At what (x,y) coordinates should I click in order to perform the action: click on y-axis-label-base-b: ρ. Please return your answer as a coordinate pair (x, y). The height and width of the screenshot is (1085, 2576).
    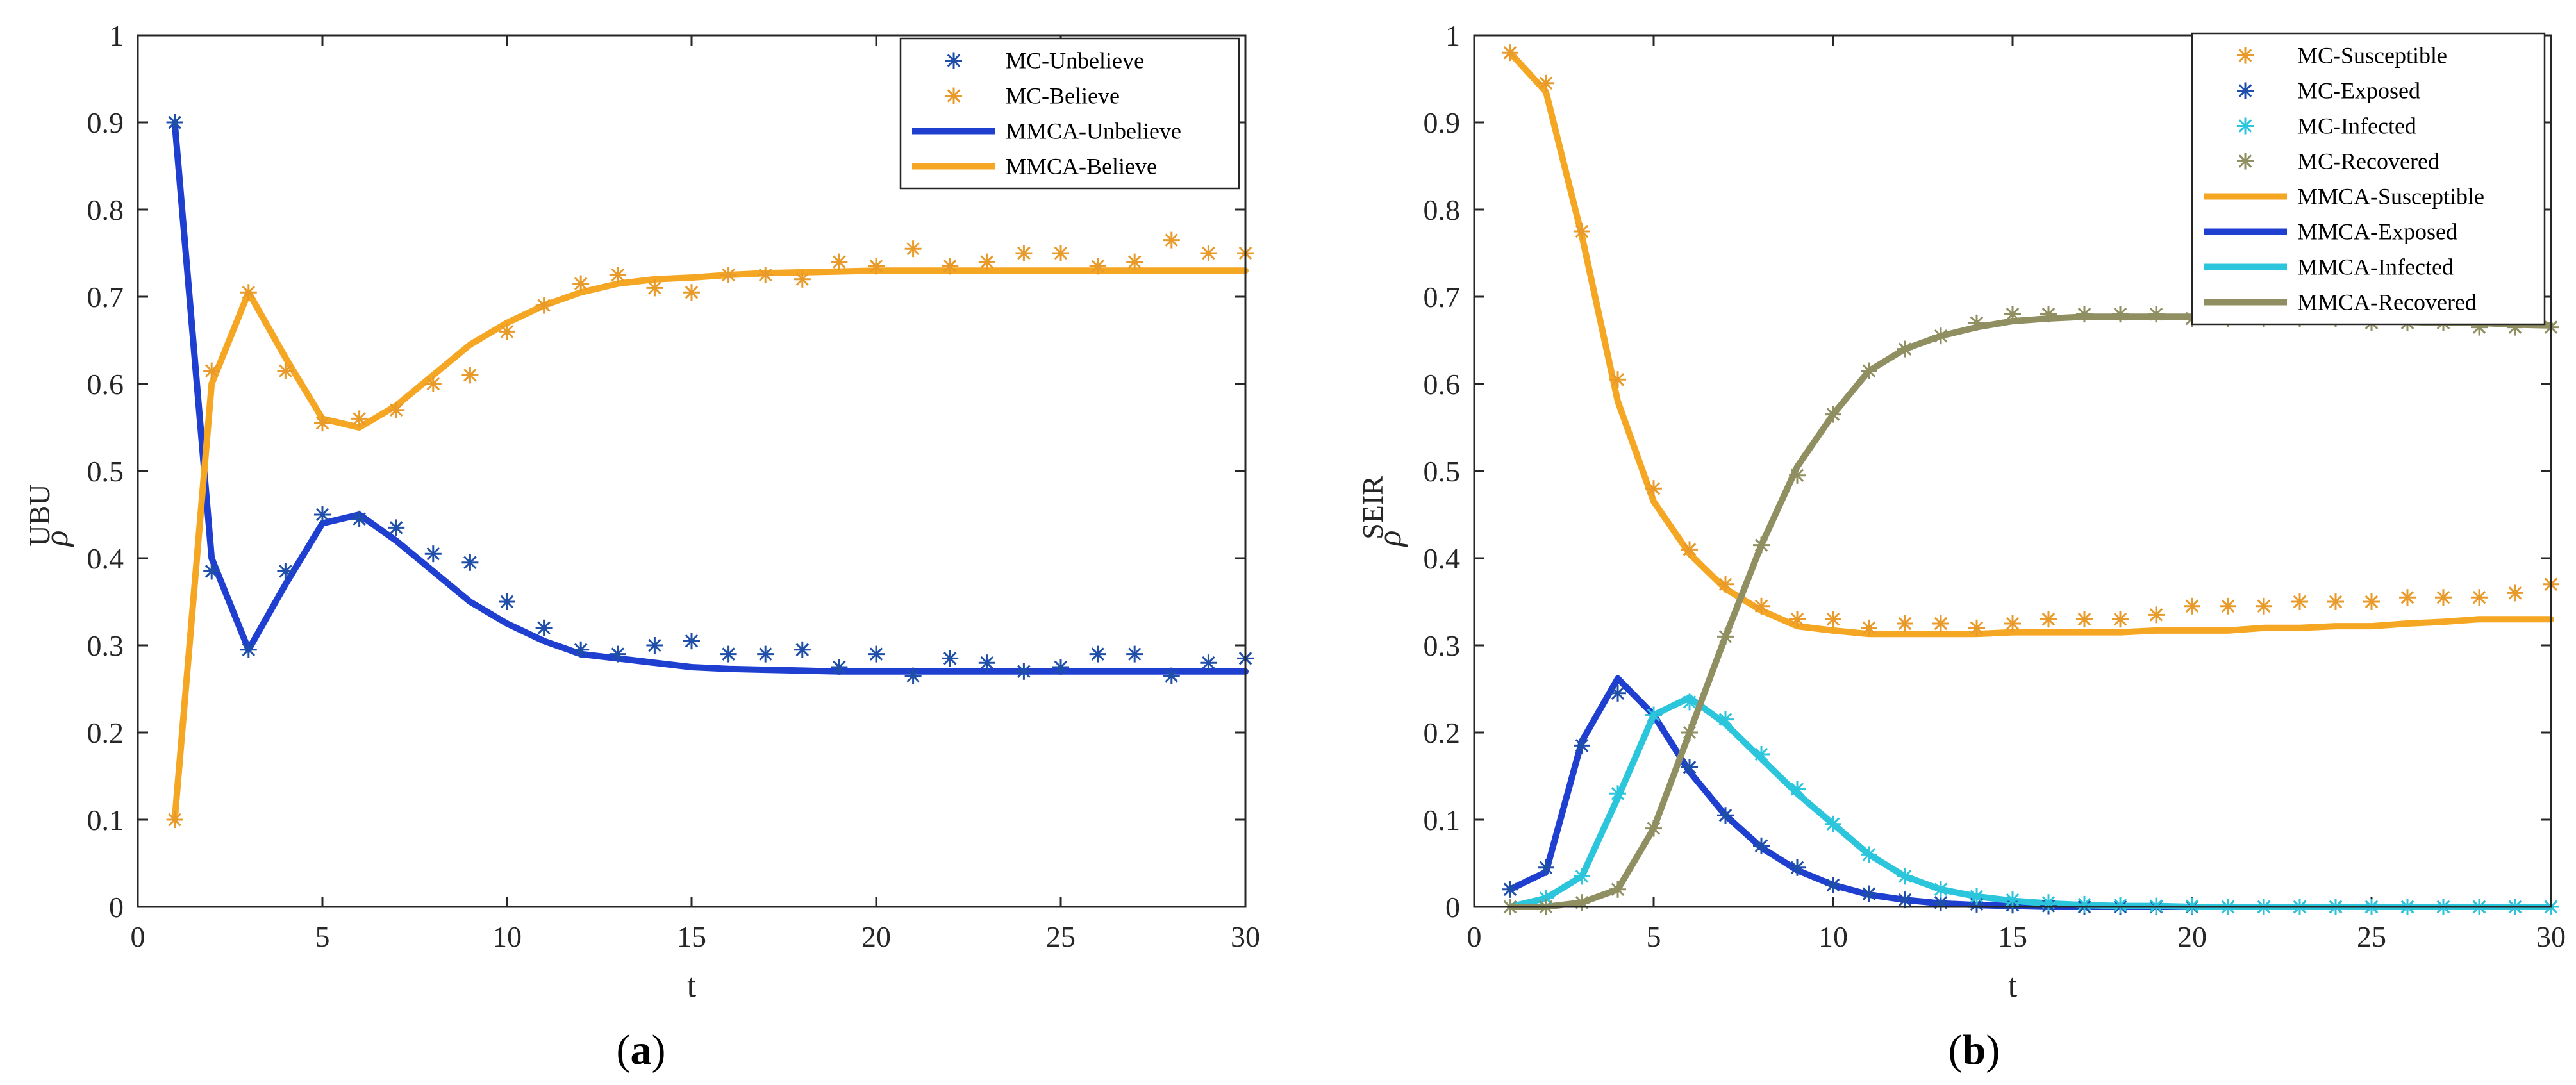
    Looking at the image, I should click on (1390, 539).